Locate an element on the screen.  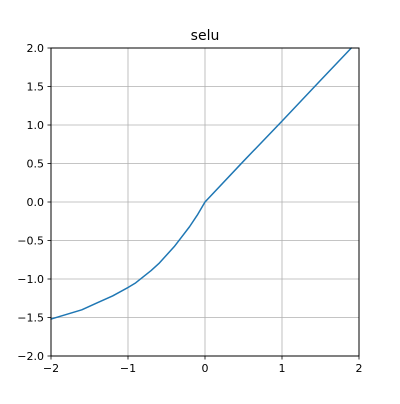
x-tick-label: 1 is located at coordinates (282, 368).